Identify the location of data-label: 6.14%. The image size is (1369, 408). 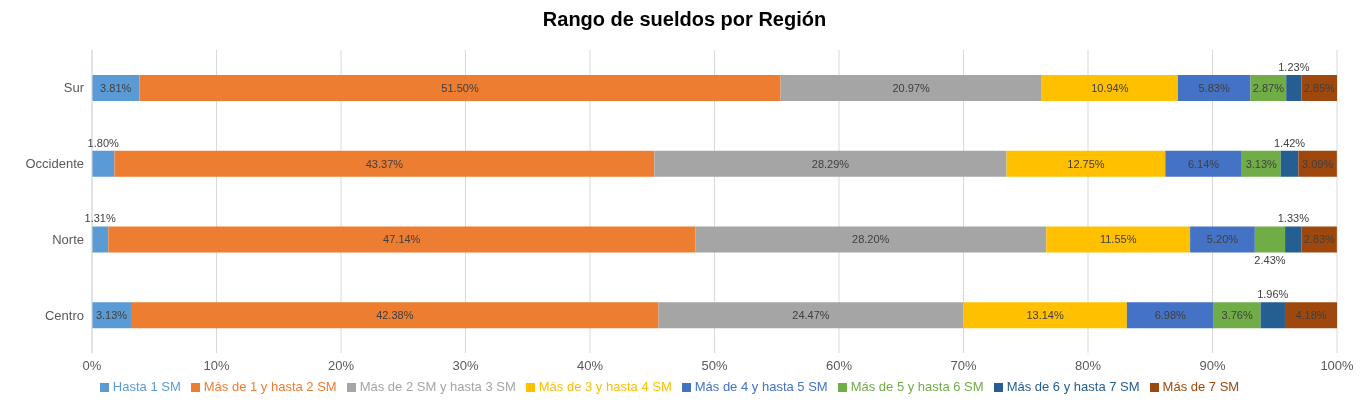
(1203, 163).